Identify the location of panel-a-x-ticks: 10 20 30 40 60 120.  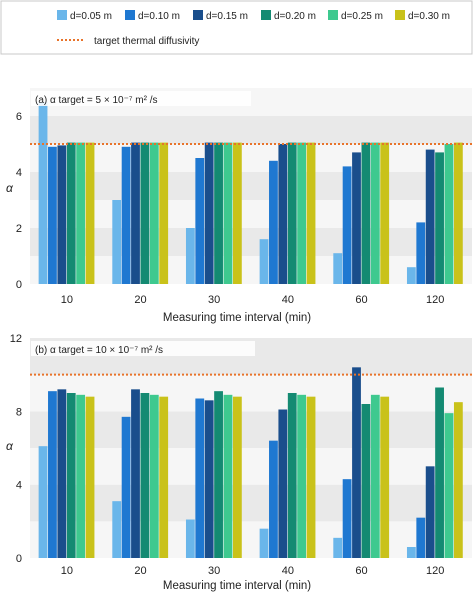
(253, 300).